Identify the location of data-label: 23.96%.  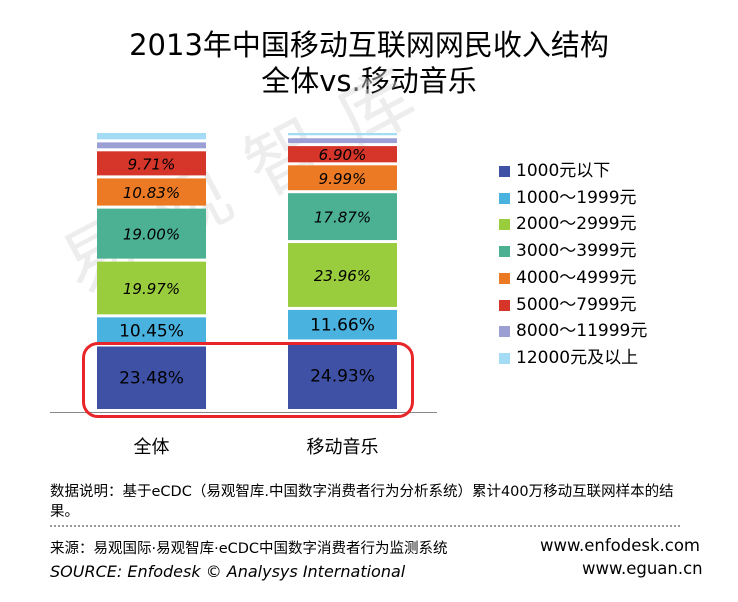
(342, 276).